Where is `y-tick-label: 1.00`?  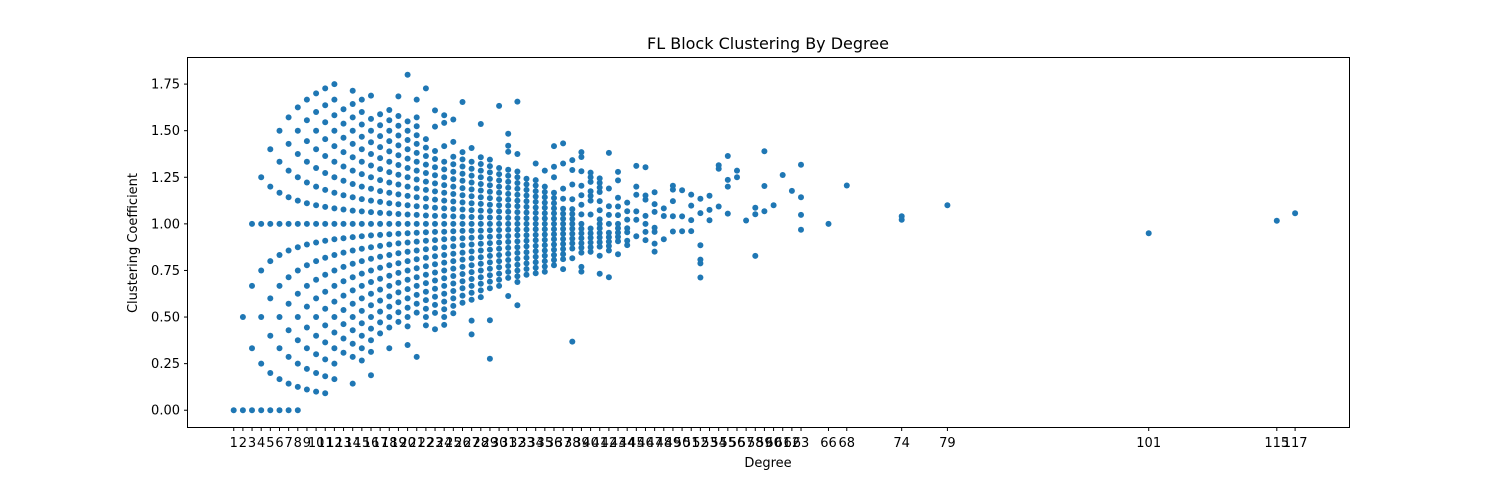 y-tick-label: 1.00 is located at coordinates (165, 224).